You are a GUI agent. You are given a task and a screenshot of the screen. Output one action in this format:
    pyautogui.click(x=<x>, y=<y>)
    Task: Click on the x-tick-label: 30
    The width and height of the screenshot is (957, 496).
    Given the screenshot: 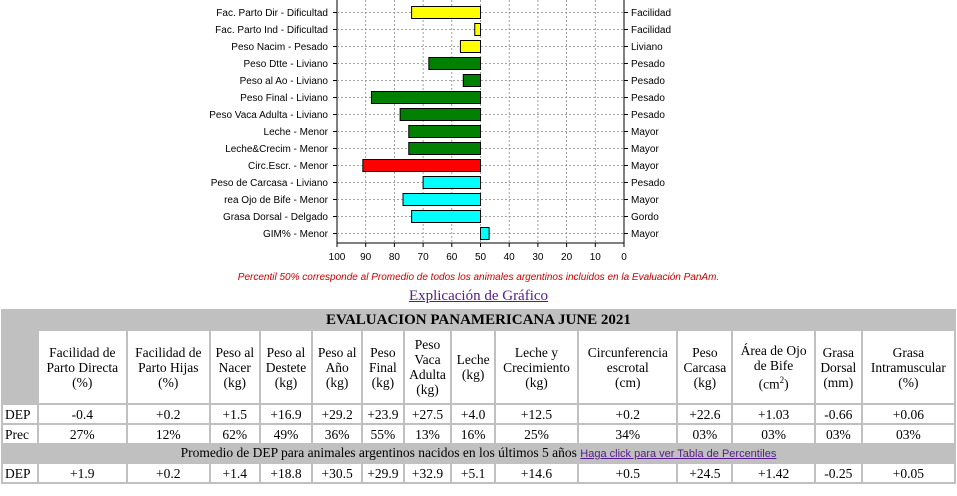 What is the action you would take?
    pyautogui.click(x=538, y=257)
    